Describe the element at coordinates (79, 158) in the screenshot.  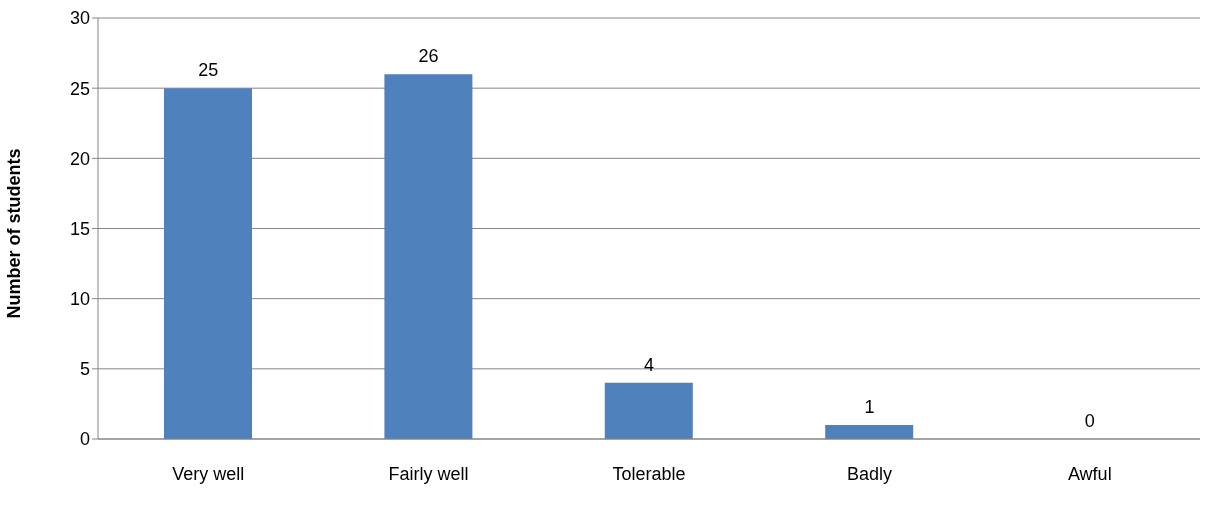
I see `y-tick-label: 20` at that location.